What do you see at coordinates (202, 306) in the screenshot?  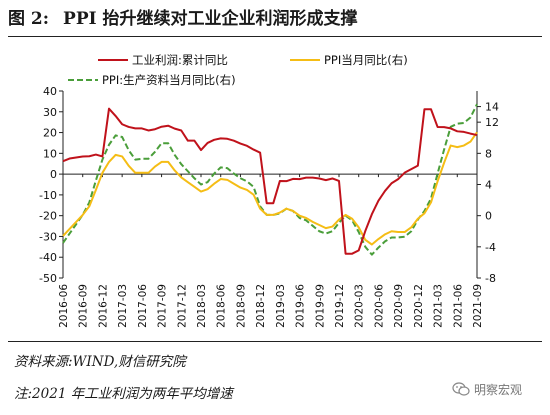 I see `x-tick-label: 2018-03` at bounding box center [202, 306].